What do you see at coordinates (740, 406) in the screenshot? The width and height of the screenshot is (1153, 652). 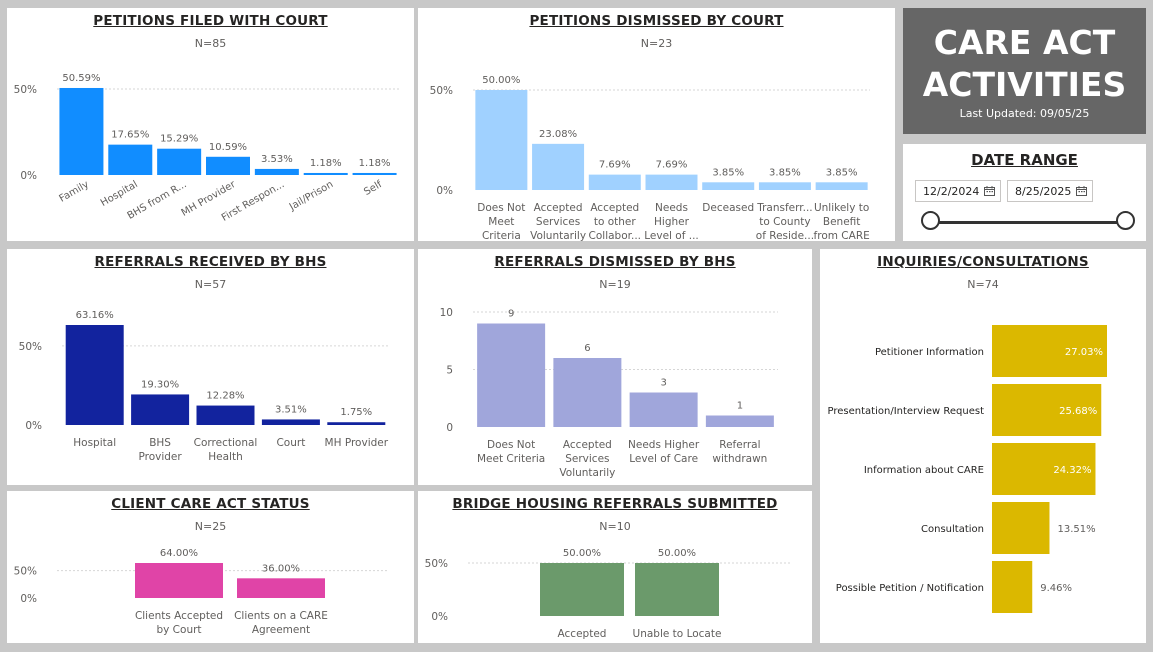 I see `data-label: 1` at bounding box center [740, 406].